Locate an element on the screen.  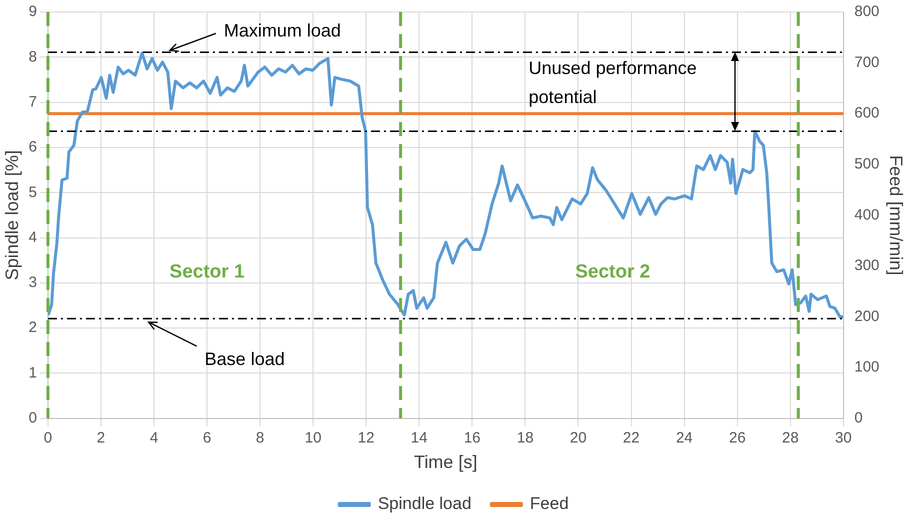
x-tick-label: 2 is located at coordinates (101, 438).